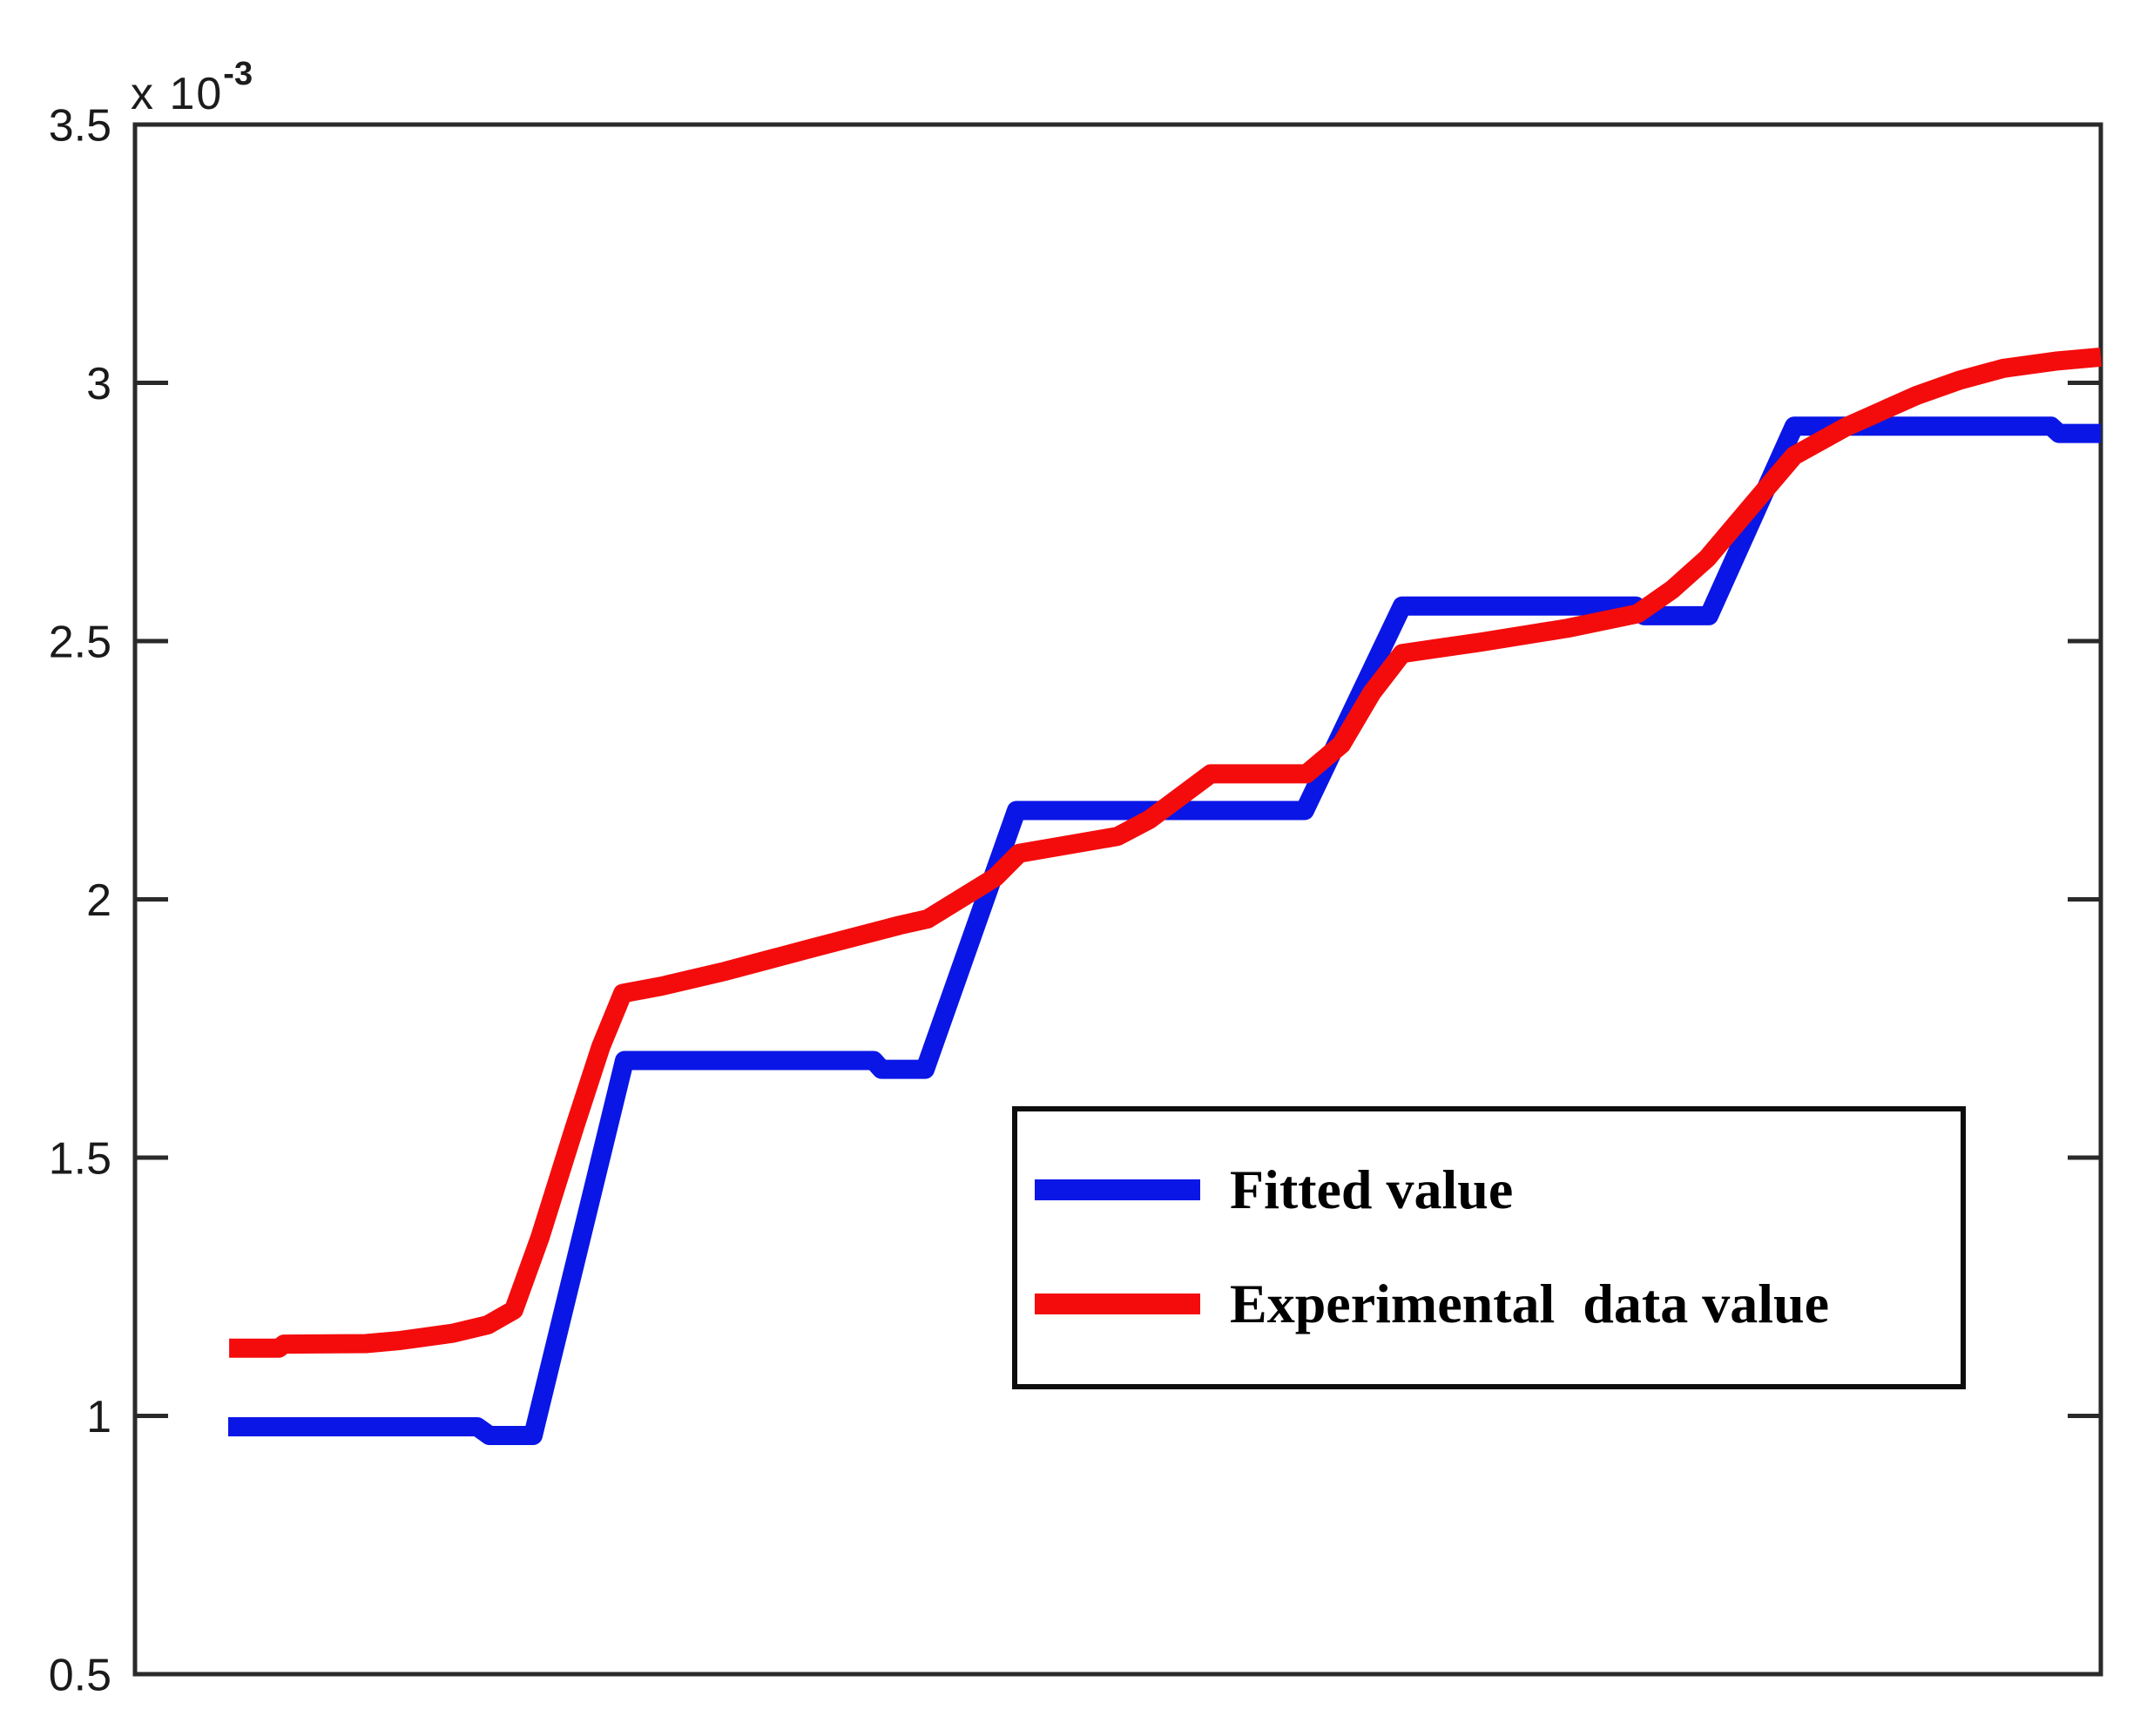 Image resolution: width=2140 pixels, height=1736 pixels. Describe the element at coordinates (1372, 1189) in the screenshot. I see `legend-label-fitted-value: Fitted value` at that location.